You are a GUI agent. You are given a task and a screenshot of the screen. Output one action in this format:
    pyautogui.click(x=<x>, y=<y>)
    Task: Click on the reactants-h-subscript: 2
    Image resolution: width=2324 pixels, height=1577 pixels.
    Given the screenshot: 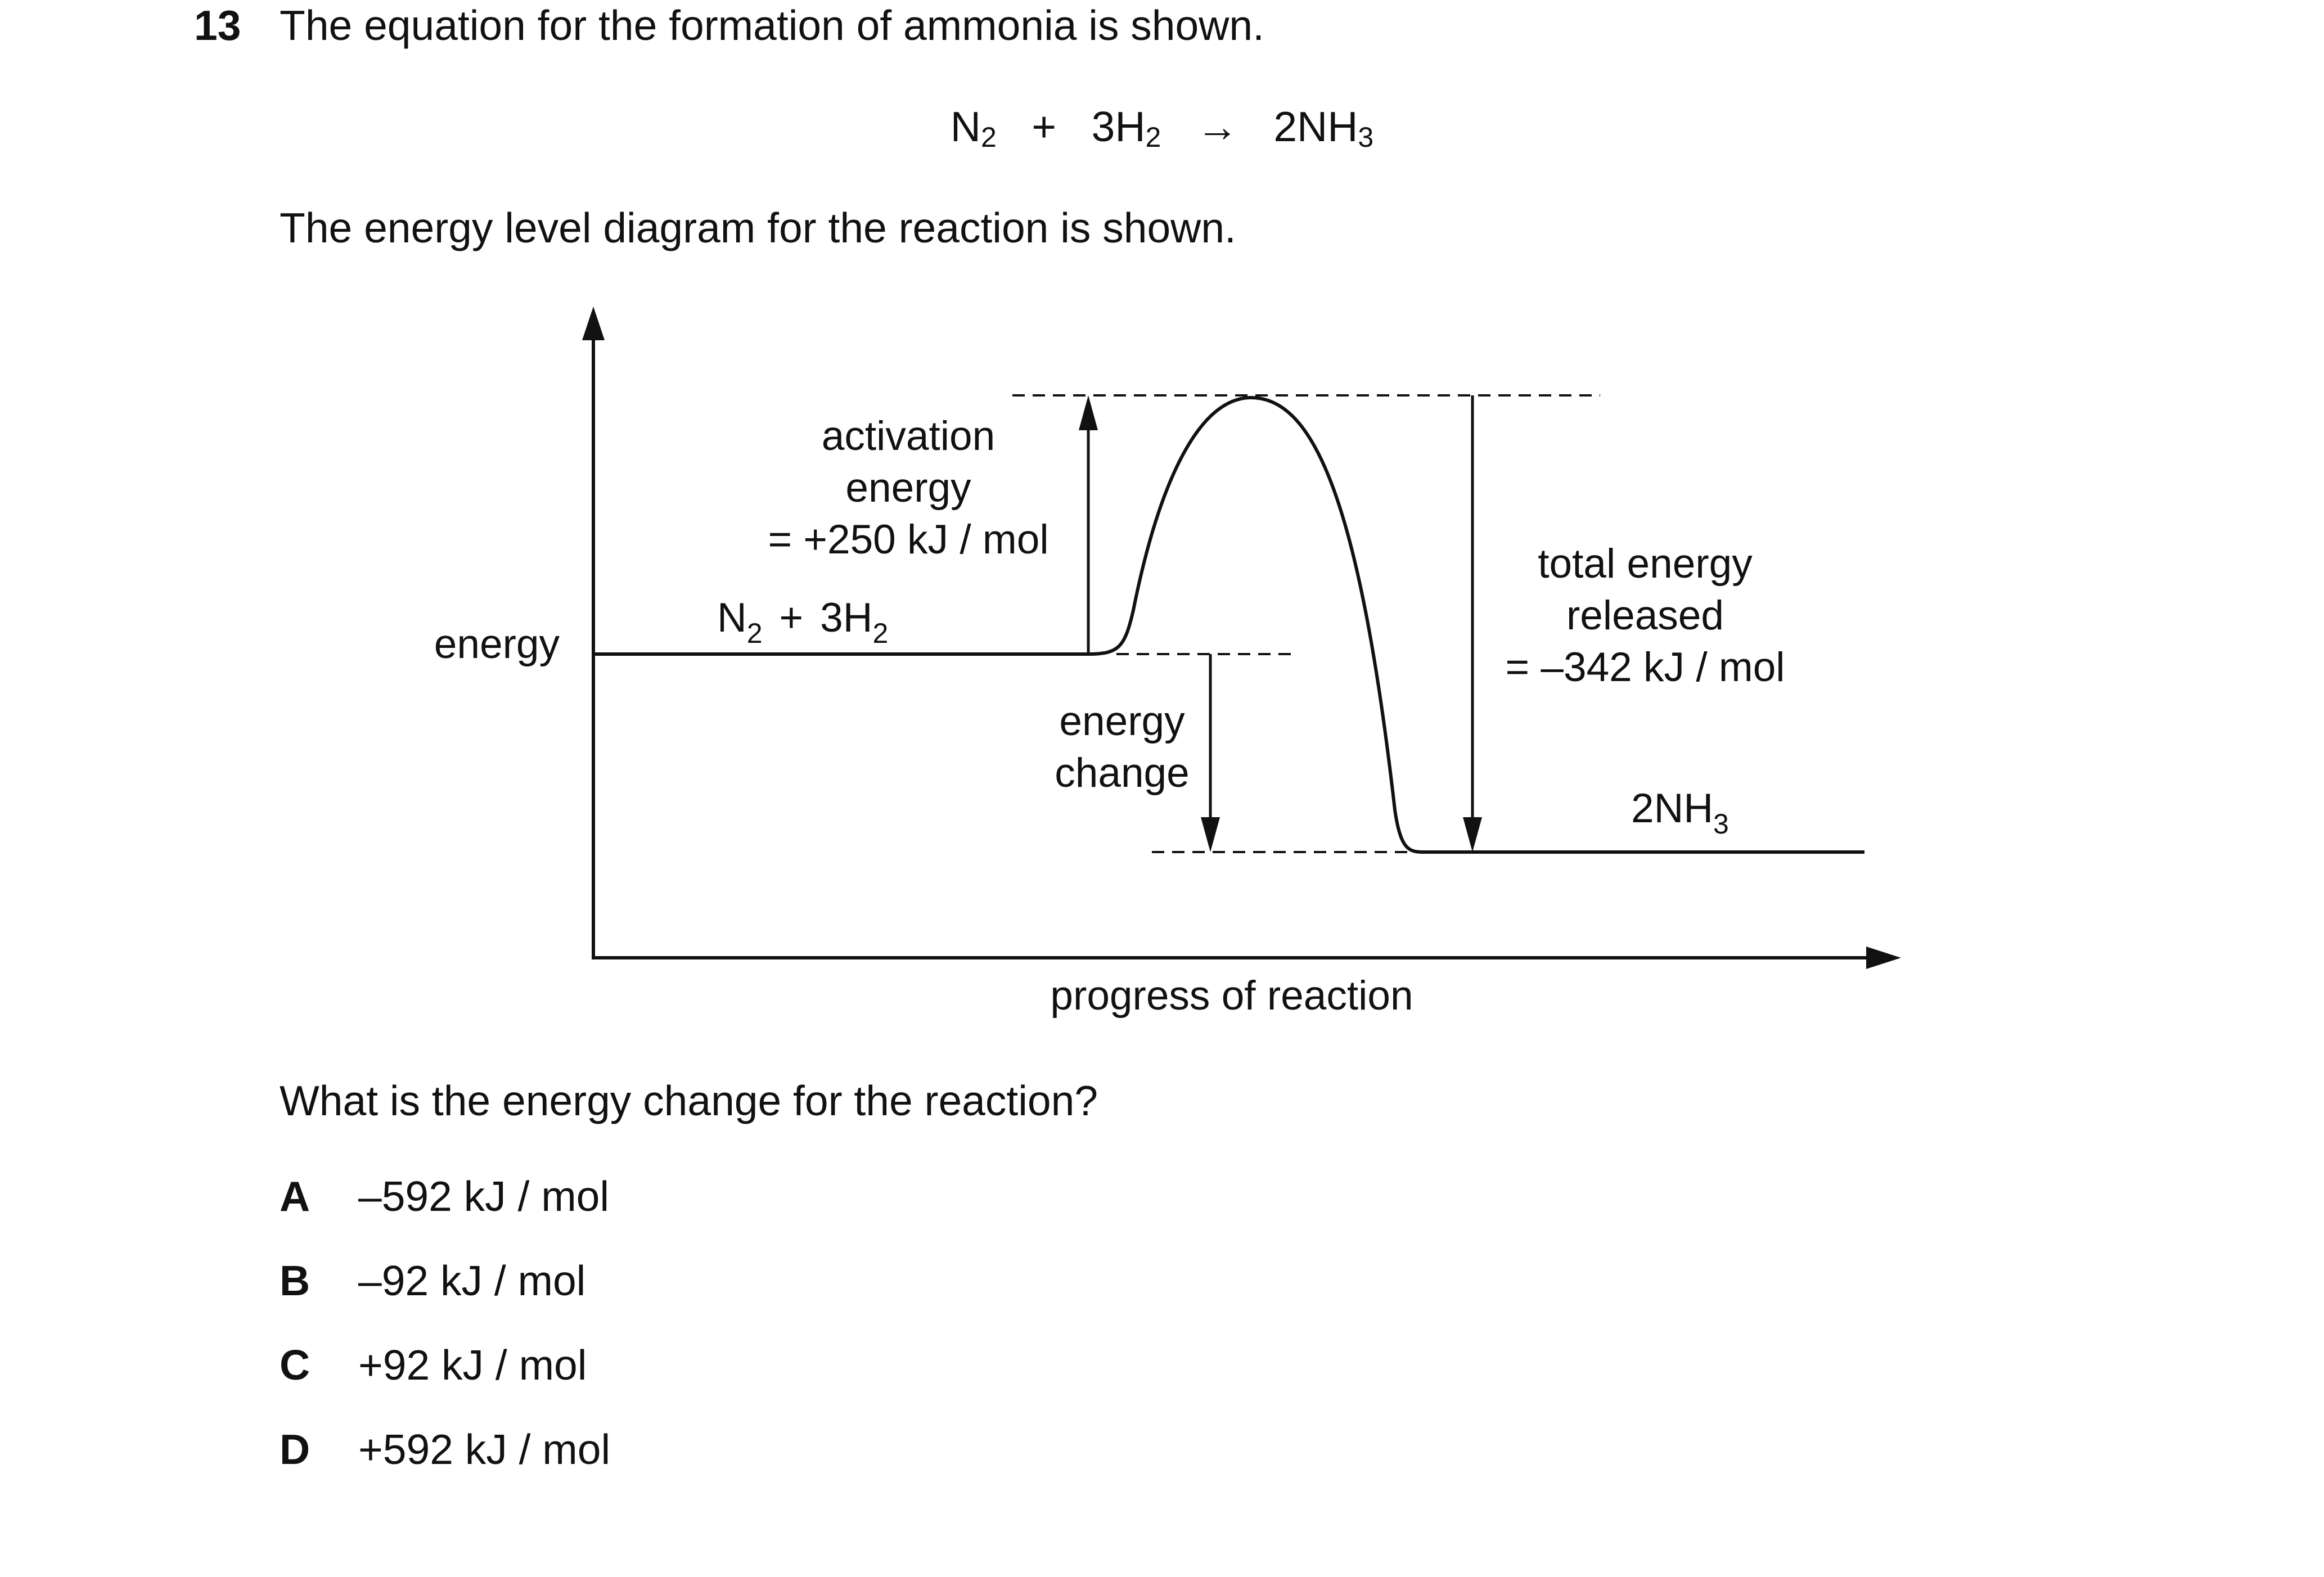 What is the action you would take?
    pyautogui.click(x=881, y=633)
    